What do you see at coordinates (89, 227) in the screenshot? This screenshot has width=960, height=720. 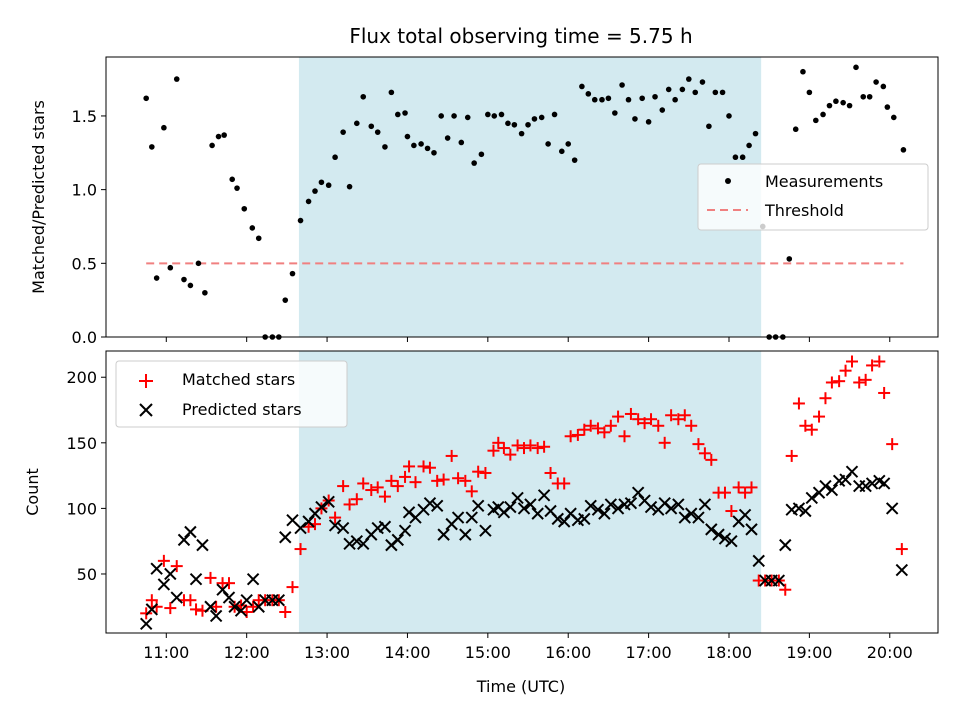 I see `ratio-y-ticks: 0.0 0.5 1.0 1.5` at bounding box center [89, 227].